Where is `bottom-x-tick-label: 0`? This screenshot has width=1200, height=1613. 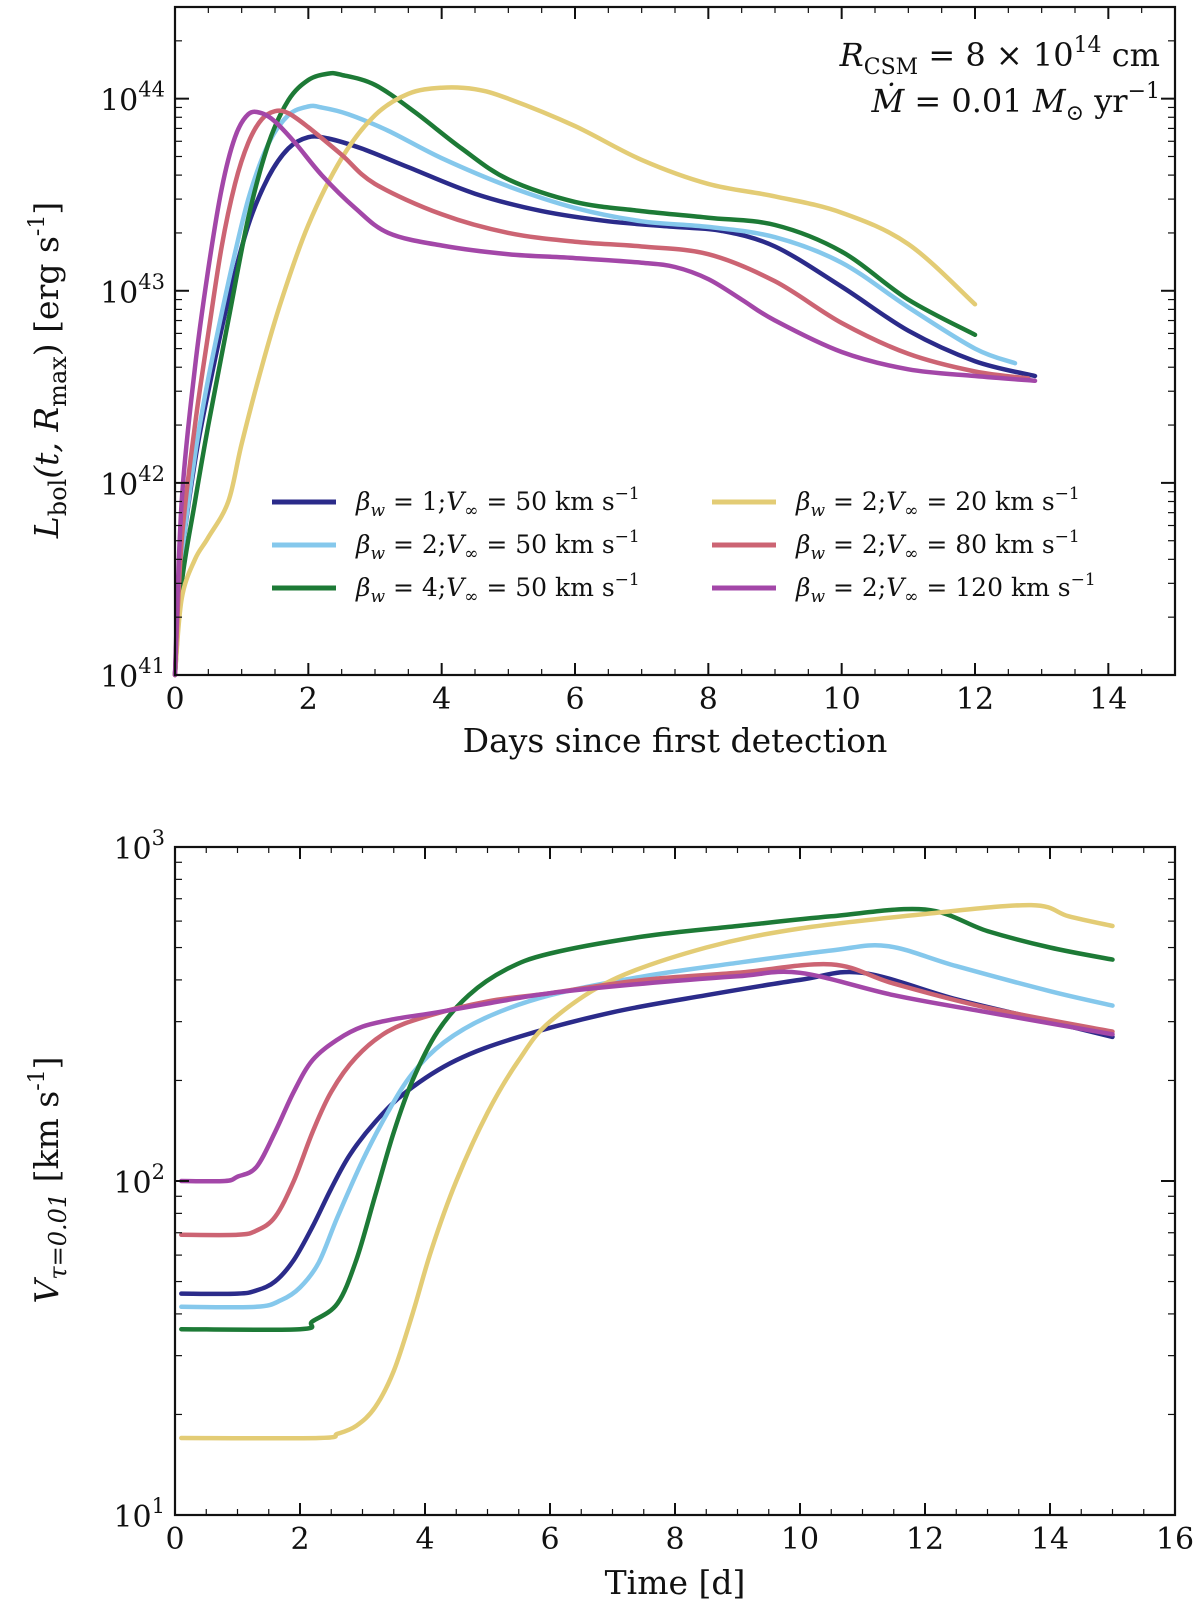
bottom-x-tick-label: 0 is located at coordinates (174, 1539).